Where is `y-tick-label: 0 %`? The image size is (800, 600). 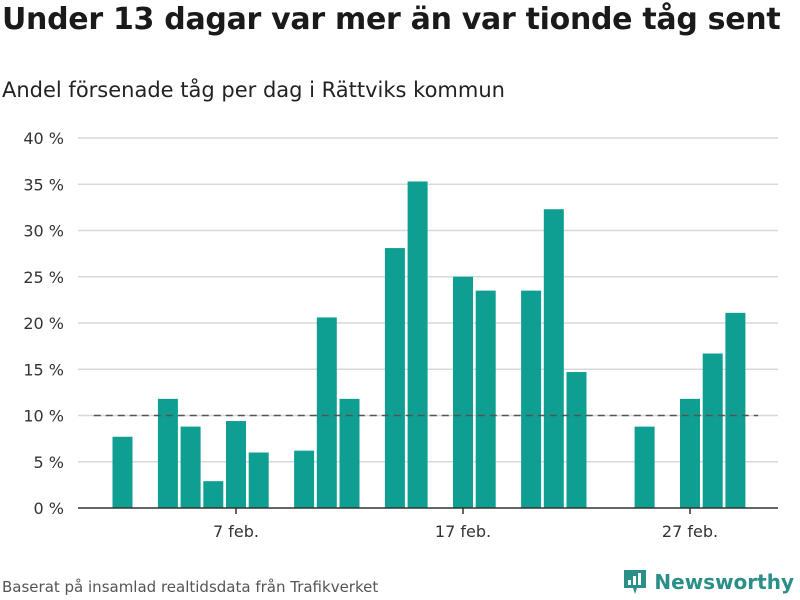 y-tick-label: 0 % is located at coordinates (49, 508).